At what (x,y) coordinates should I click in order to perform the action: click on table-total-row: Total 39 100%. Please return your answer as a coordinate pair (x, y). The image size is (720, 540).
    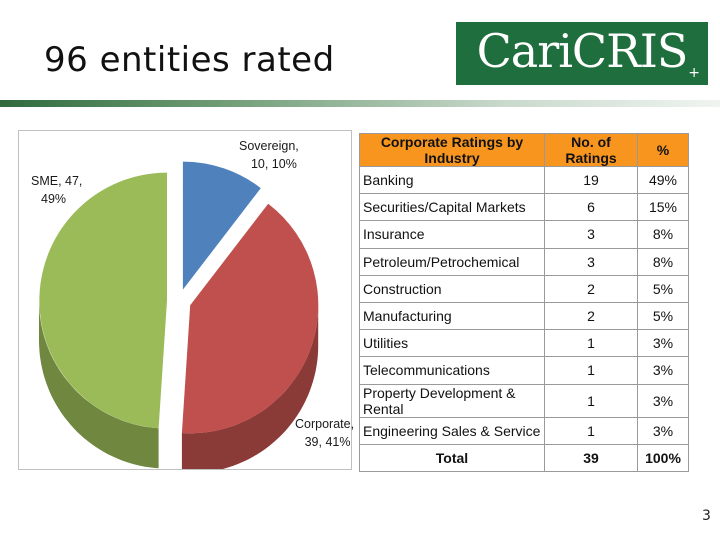
    Looking at the image, I should click on (524, 457).